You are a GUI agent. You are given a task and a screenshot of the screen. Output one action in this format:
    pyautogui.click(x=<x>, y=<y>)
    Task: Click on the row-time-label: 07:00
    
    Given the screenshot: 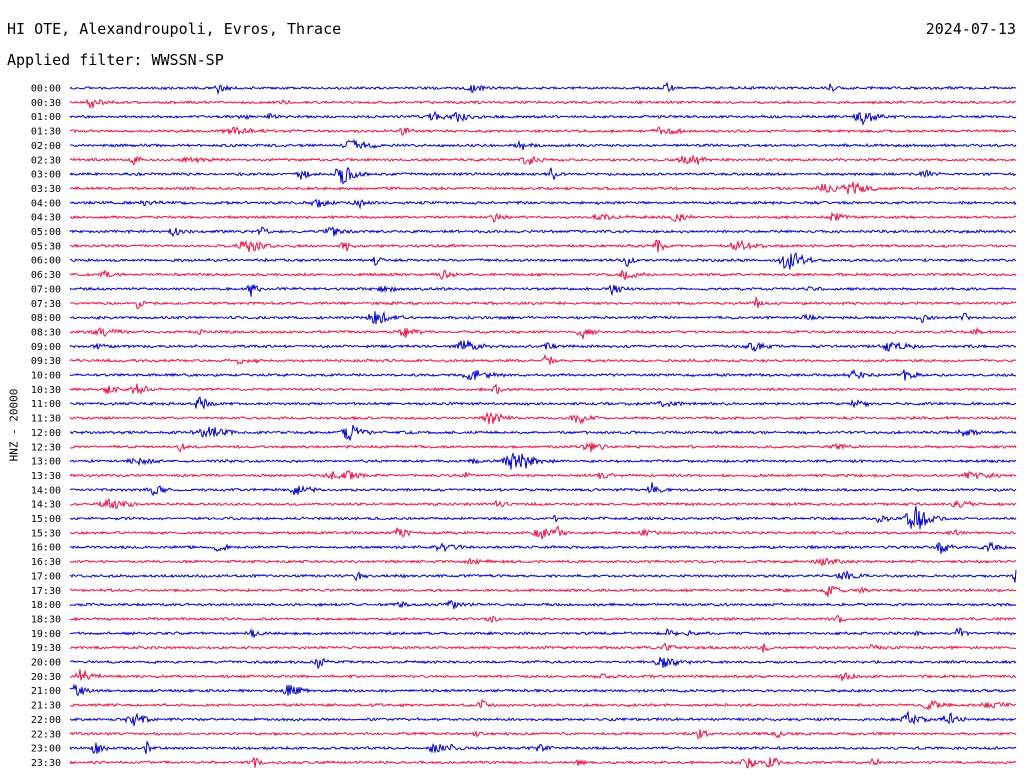 What is the action you would take?
    pyautogui.click(x=46, y=289)
    